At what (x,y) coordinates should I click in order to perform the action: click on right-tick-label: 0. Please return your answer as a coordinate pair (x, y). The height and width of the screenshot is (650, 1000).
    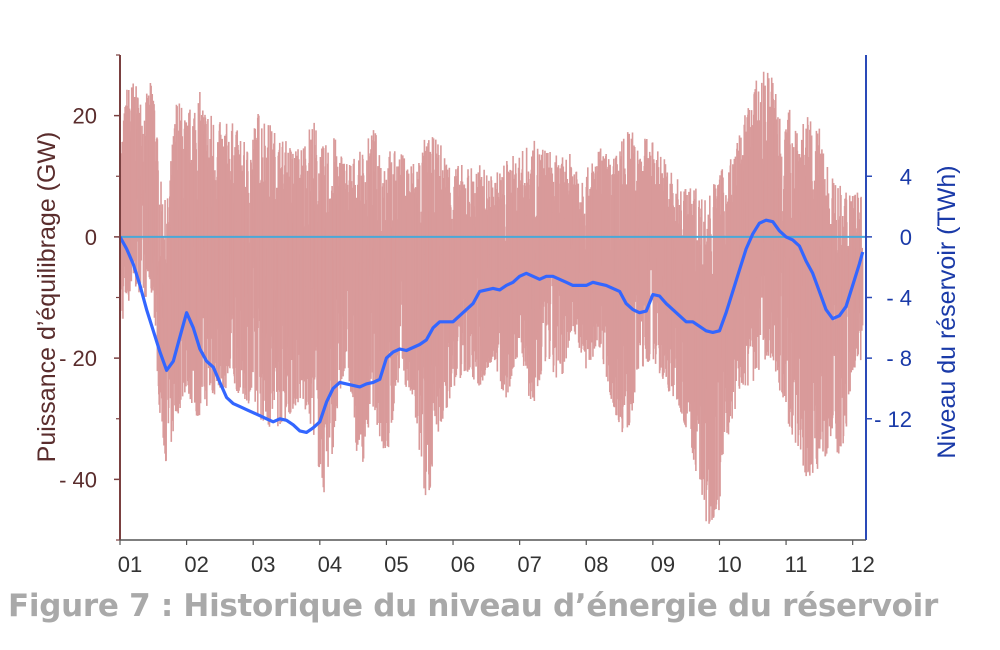
    Looking at the image, I should click on (906, 237).